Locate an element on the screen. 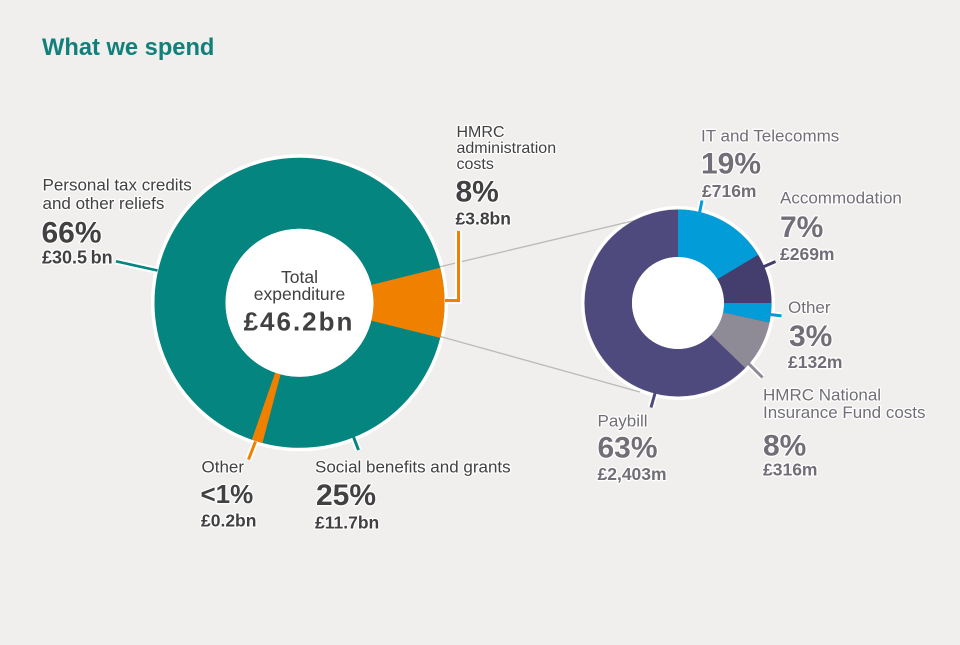  svg-text: HMRC National is located at coordinates (822, 395).